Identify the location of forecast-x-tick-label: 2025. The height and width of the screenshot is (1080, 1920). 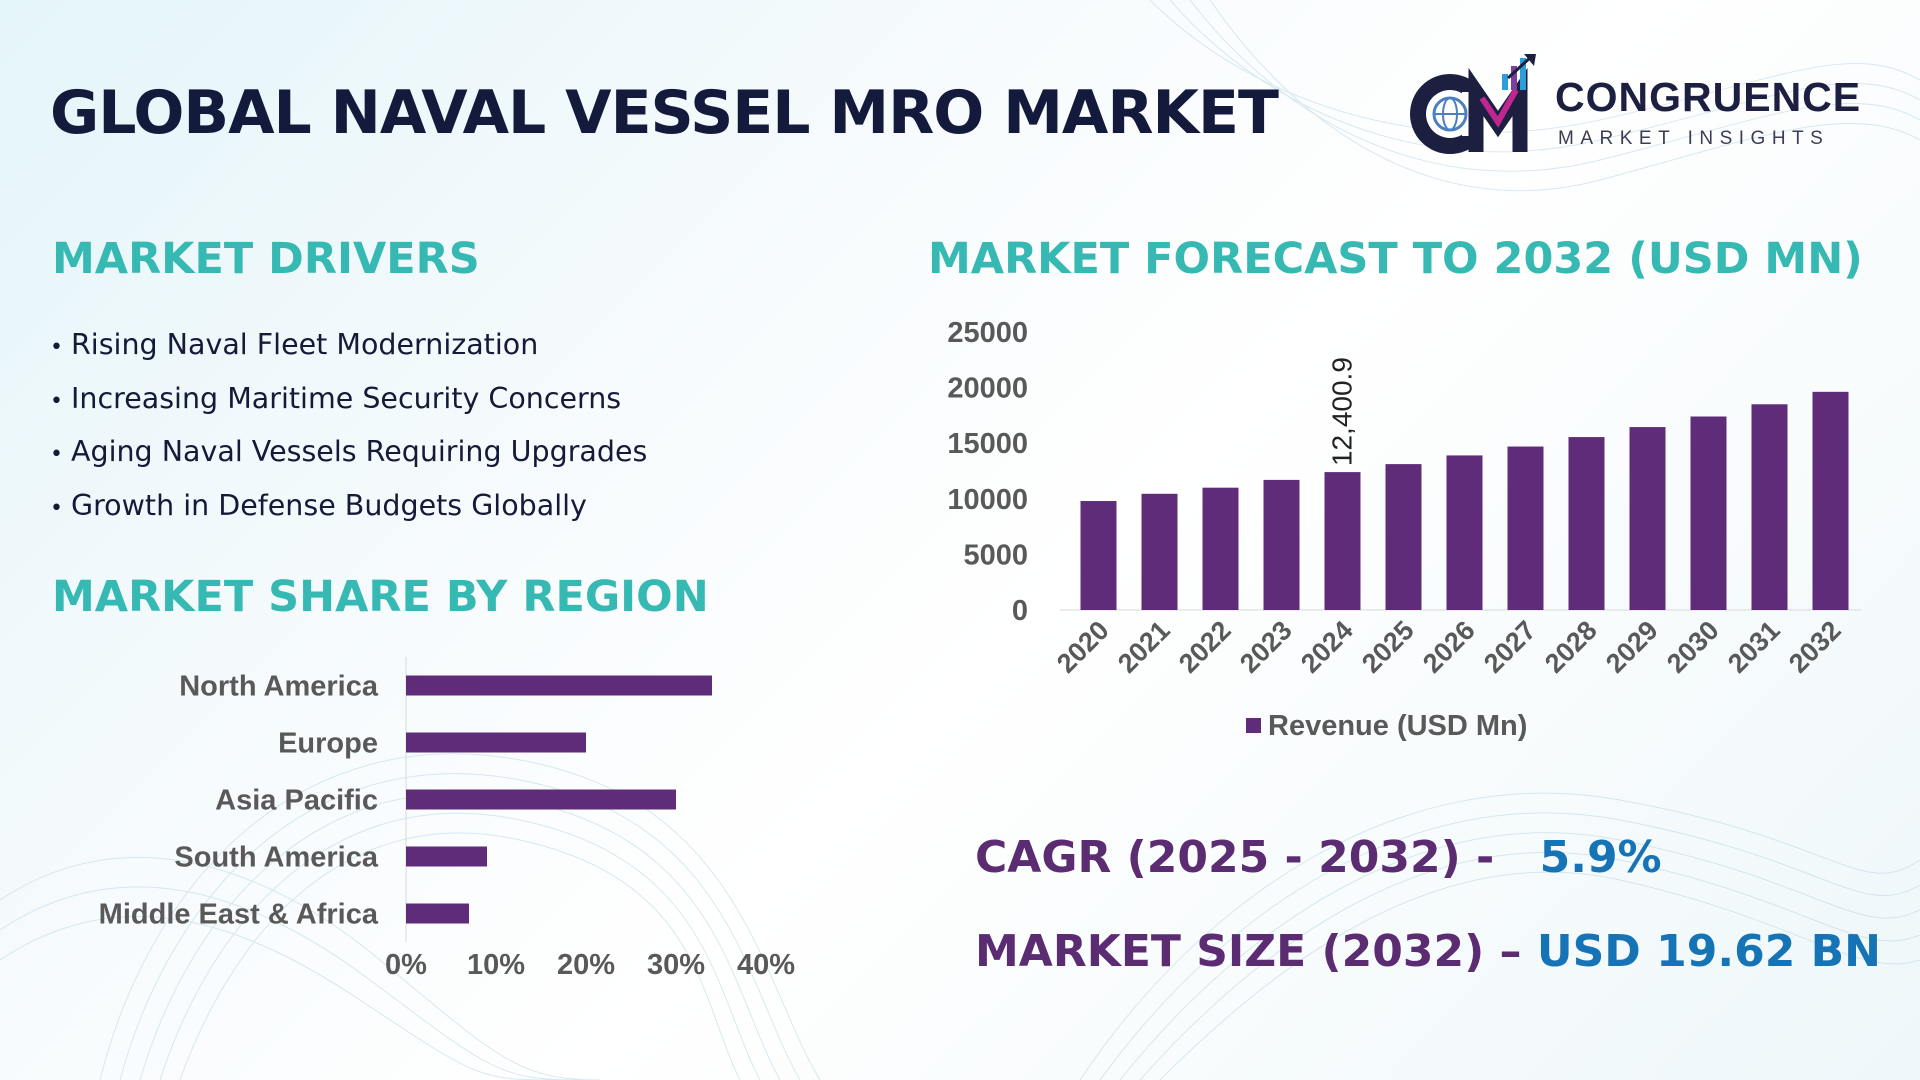
(1388, 647).